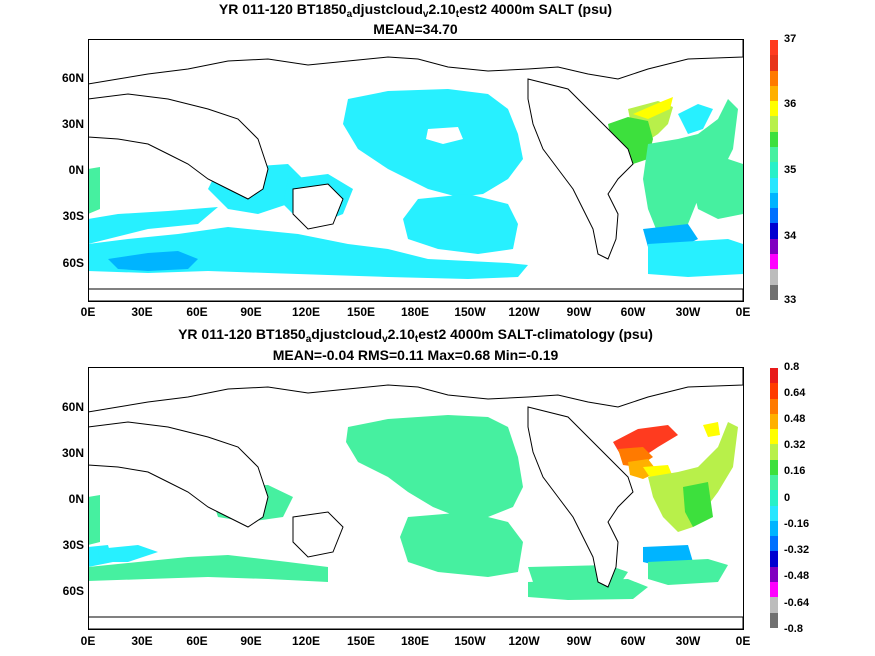 This screenshot has height=656, width=875. What do you see at coordinates (579, 312) in the screenshot?
I see `top-lon-90w: 90W` at bounding box center [579, 312].